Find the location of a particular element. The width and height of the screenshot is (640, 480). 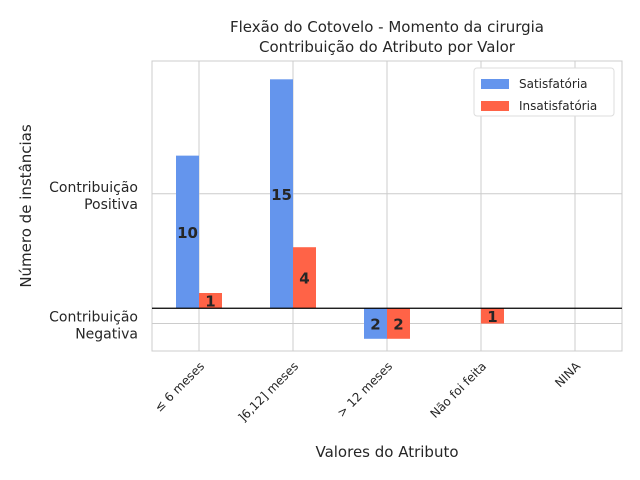

data-label: 10 is located at coordinates (187, 233).